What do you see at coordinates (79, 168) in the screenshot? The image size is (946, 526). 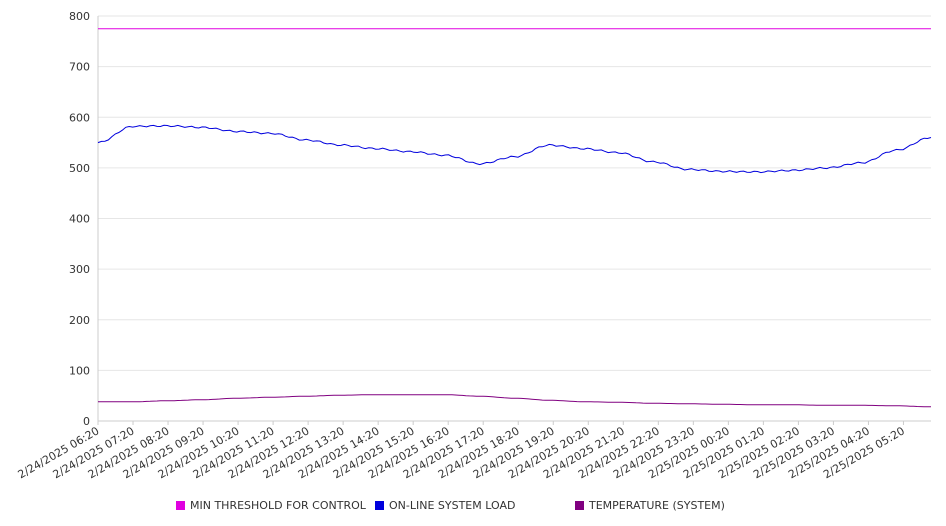 I see `y-tick-label: 500` at bounding box center [79, 168].